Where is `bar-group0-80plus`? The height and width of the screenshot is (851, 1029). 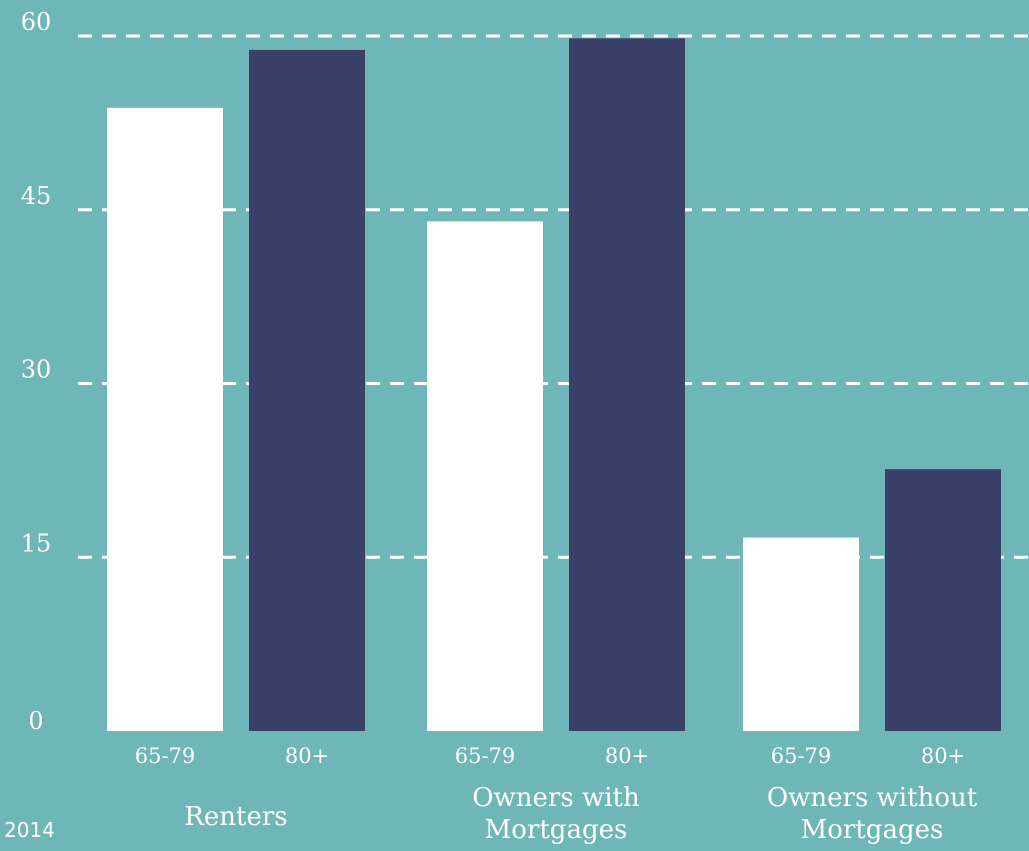
bar-group0-80plus is located at coordinates (307, 390).